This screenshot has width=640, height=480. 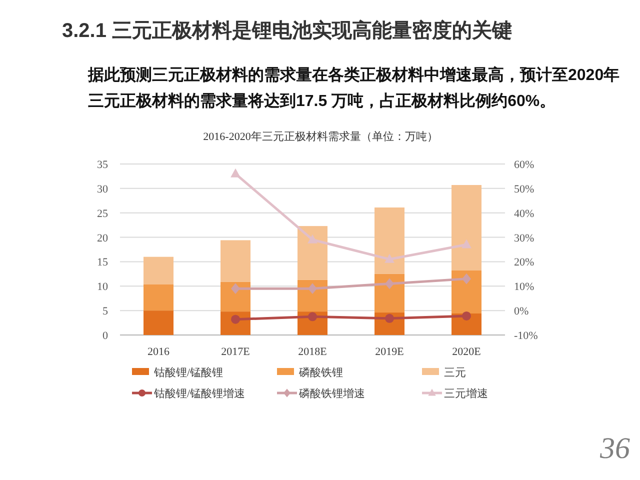 What do you see at coordinates (159, 352) in the screenshot?
I see `x-tick-label: 2016` at bounding box center [159, 352].